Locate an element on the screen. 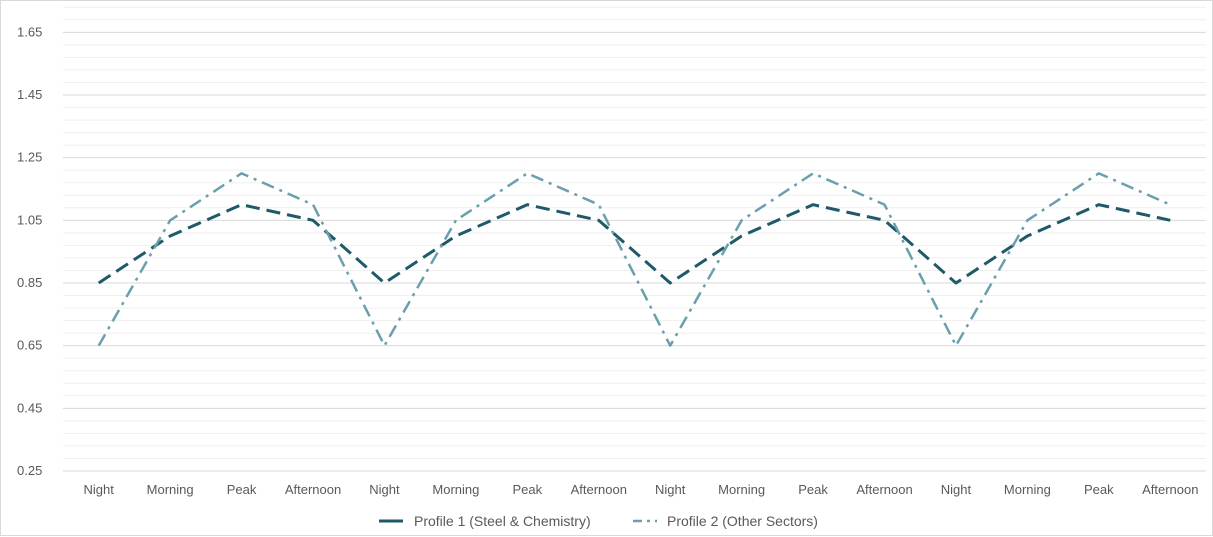 The width and height of the screenshot is (1213, 537). y-tick-label: 0.45 is located at coordinates (29, 407).